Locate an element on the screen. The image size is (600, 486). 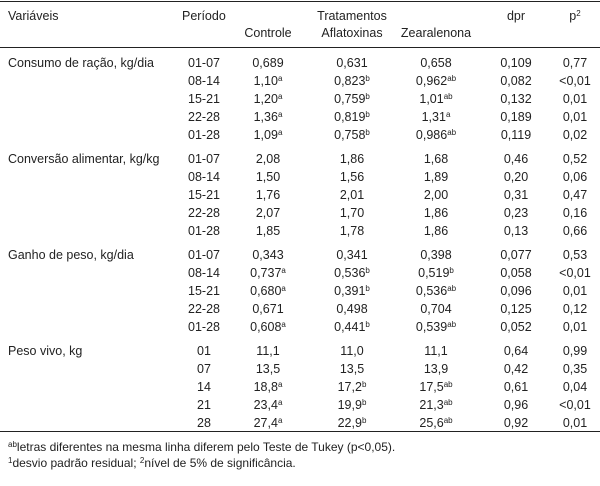
cell-zearalenona: 1,86 is located at coordinates (436, 231).